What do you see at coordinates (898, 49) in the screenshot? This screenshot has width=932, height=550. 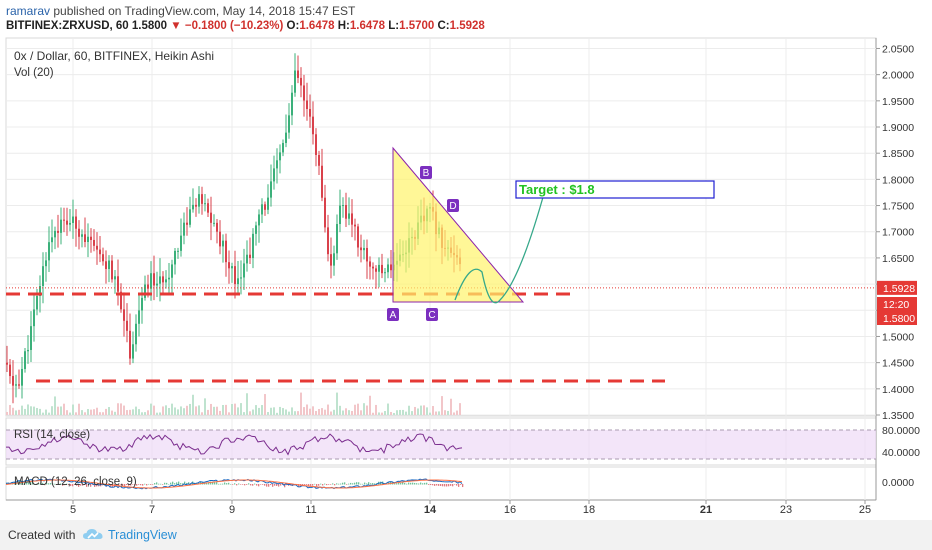 I see `price-tick-label: 2.0500` at bounding box center [898, 49].